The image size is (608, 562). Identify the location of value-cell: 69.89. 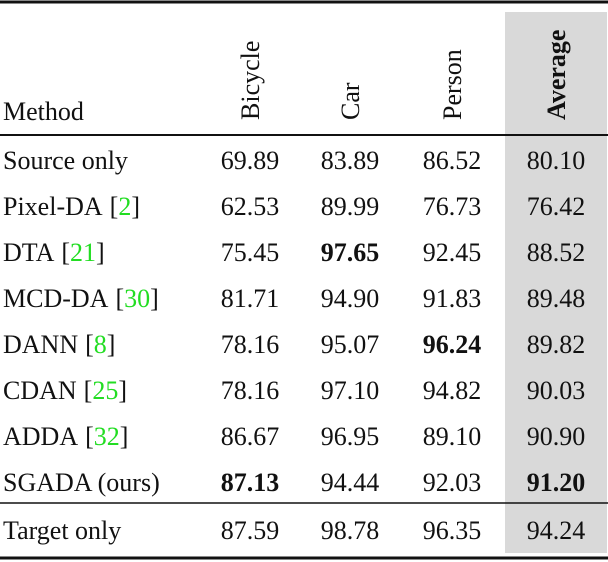
(250, 160).